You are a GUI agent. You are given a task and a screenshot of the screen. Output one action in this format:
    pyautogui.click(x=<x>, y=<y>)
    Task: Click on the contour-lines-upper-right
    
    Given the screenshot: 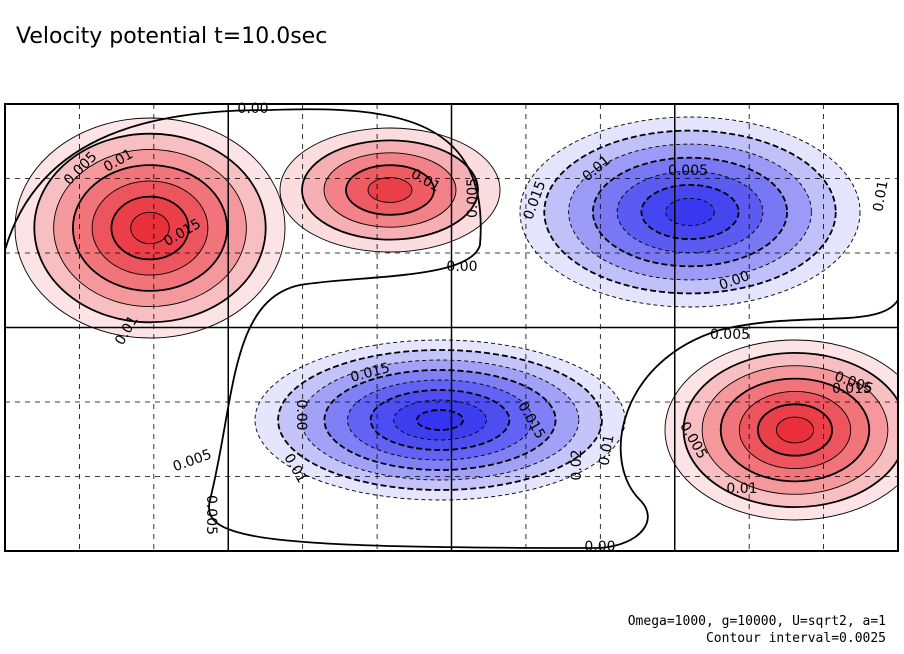 What is the action you would take?
    pyautogui.click(x=690, y=212)
    